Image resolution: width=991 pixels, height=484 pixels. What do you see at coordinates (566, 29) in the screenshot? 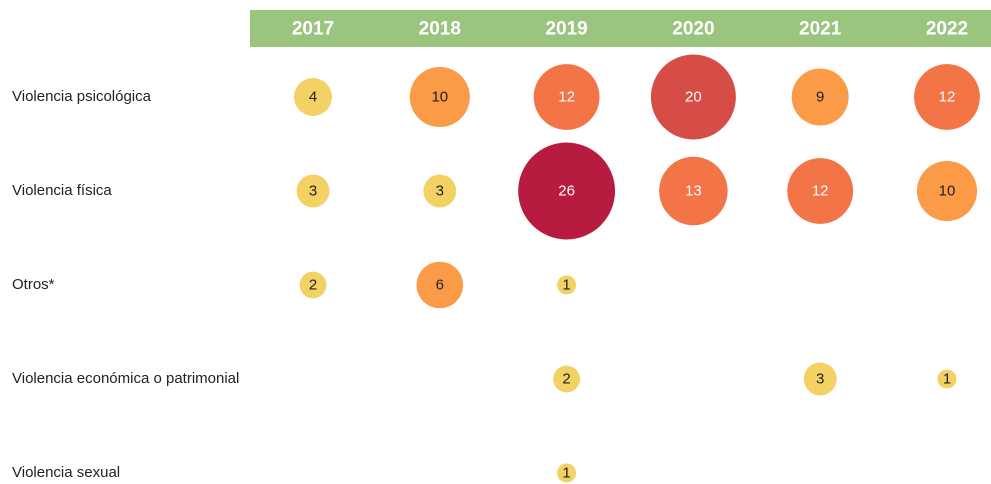
I see `column-header: 2019` at bounding box center [566, 29].